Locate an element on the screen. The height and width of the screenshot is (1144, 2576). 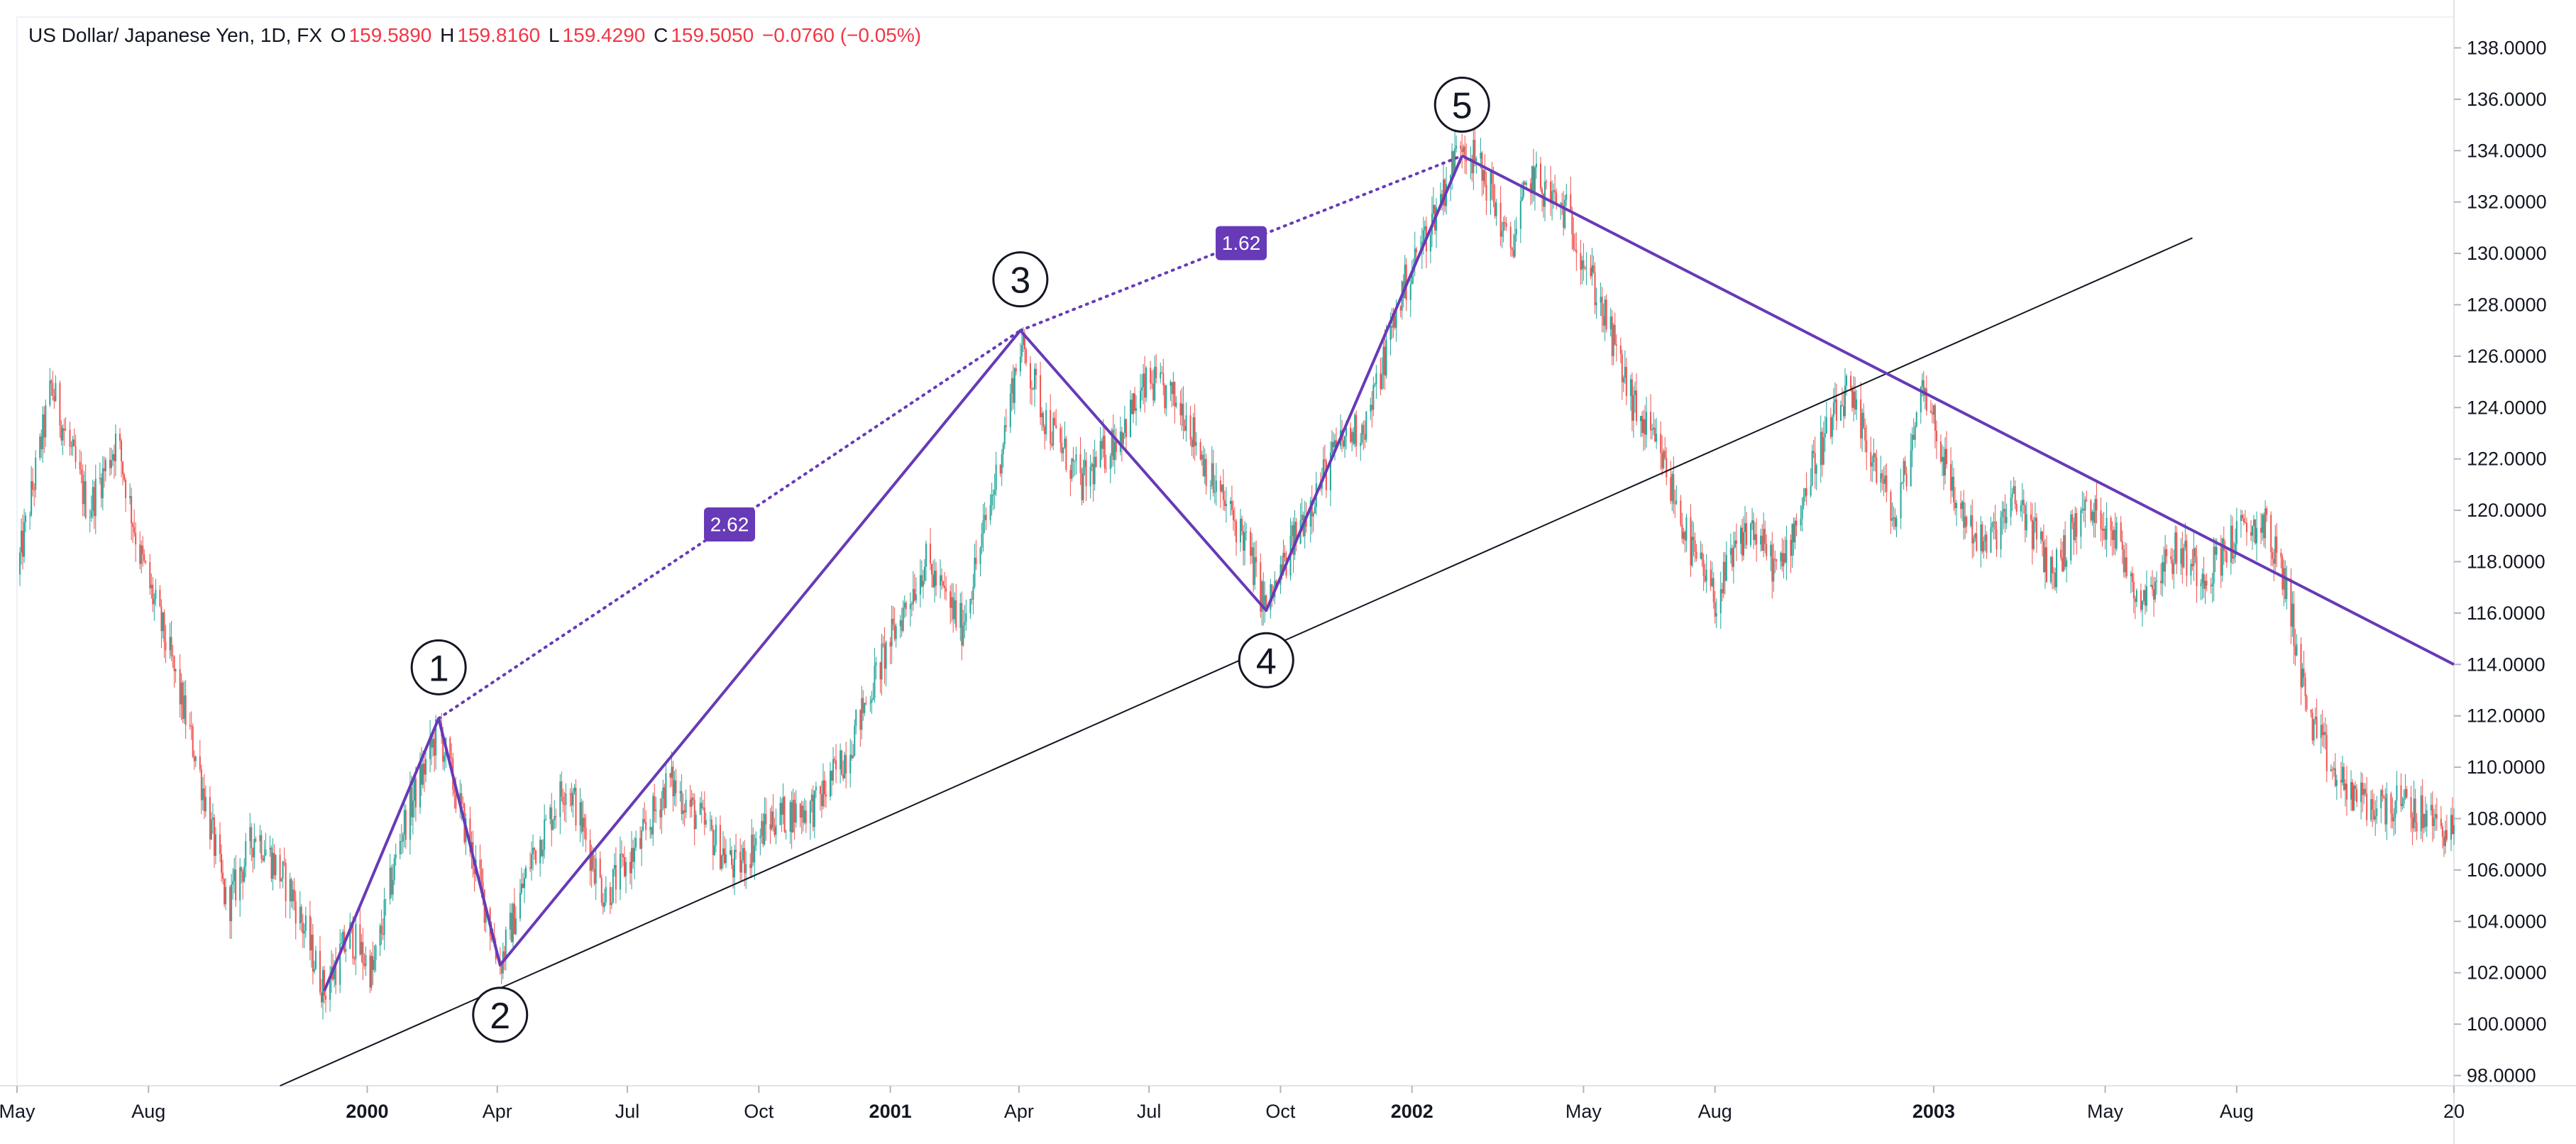
y-tick-label: 118.0000 is located at coordinates (2506, 562).